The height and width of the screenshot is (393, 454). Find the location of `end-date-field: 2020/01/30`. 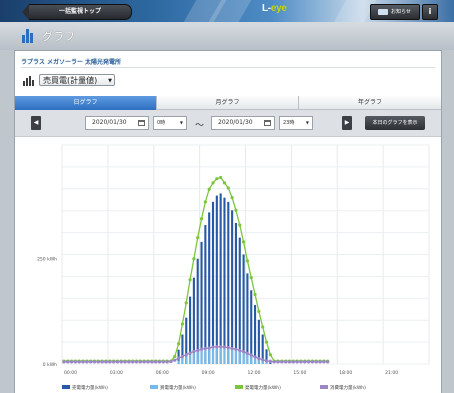

end-date-field: 2020/01/30 is located at coordinates (243, 123).